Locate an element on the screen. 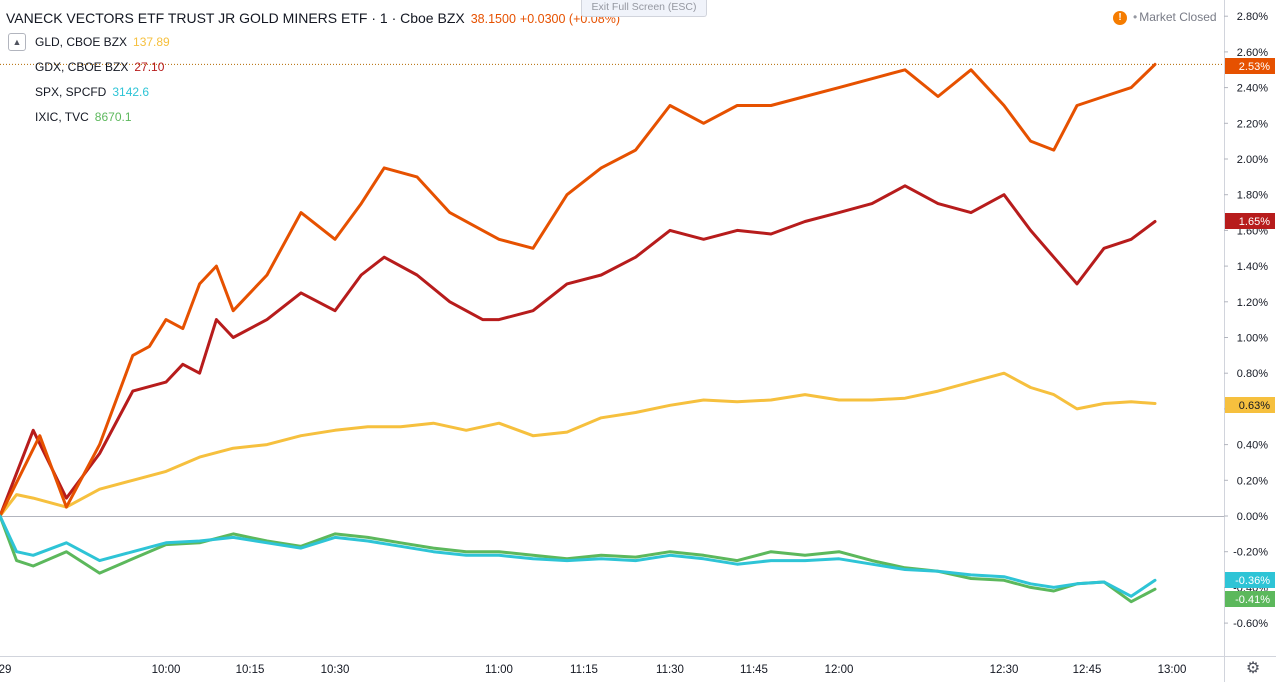 This screenshot has width=1276, height=682. y-tick-label: 2.20% is located at coordinates (1252, 124).